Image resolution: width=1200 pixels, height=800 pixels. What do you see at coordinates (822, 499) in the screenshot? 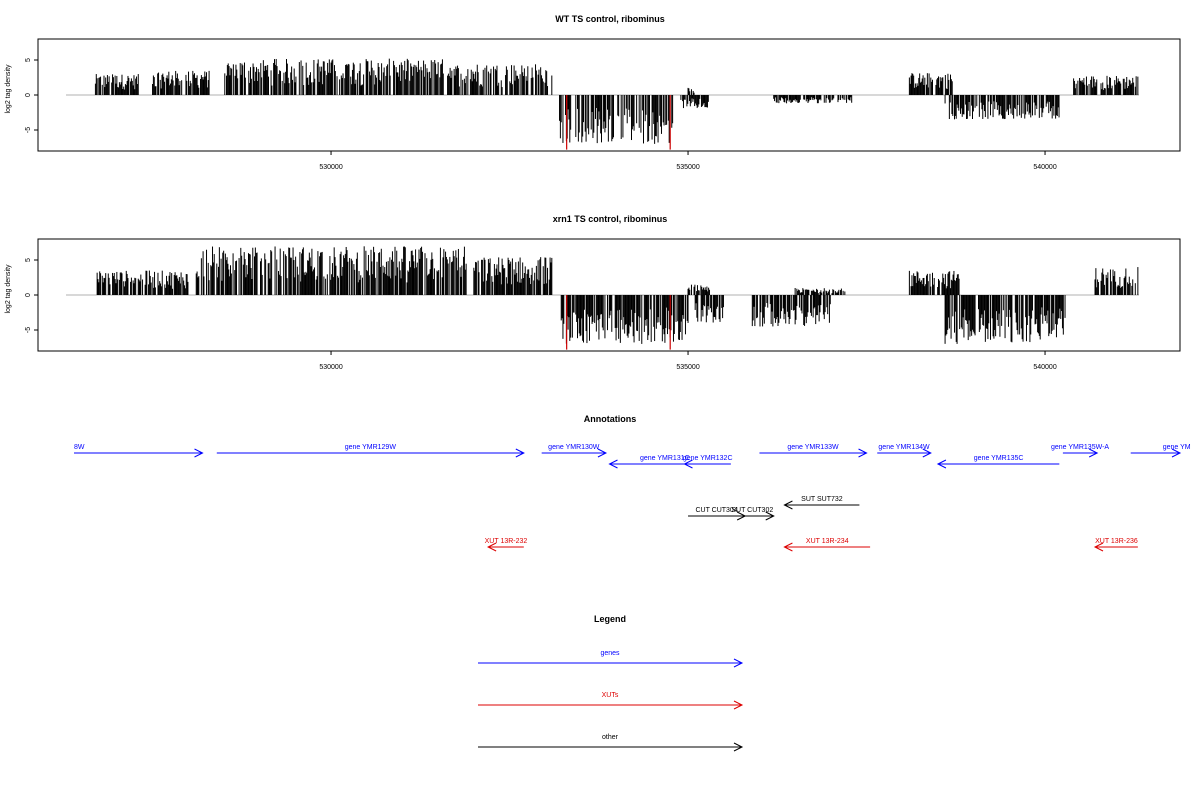
I see `feature-label: SUT SUT732` at bounding box center [822, 499].